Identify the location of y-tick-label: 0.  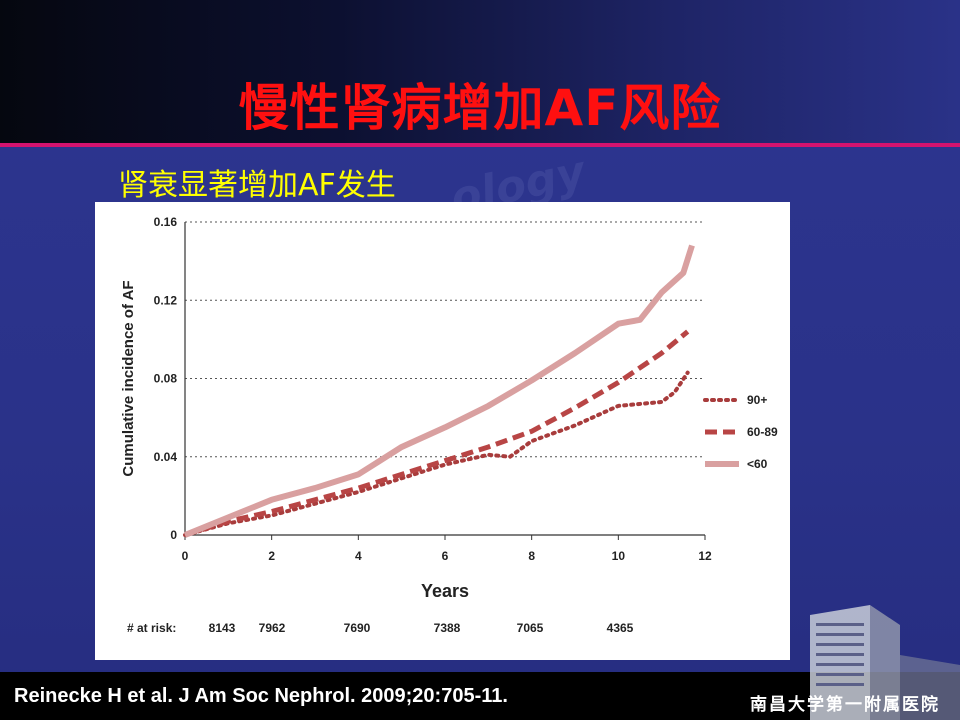
(173, 535).